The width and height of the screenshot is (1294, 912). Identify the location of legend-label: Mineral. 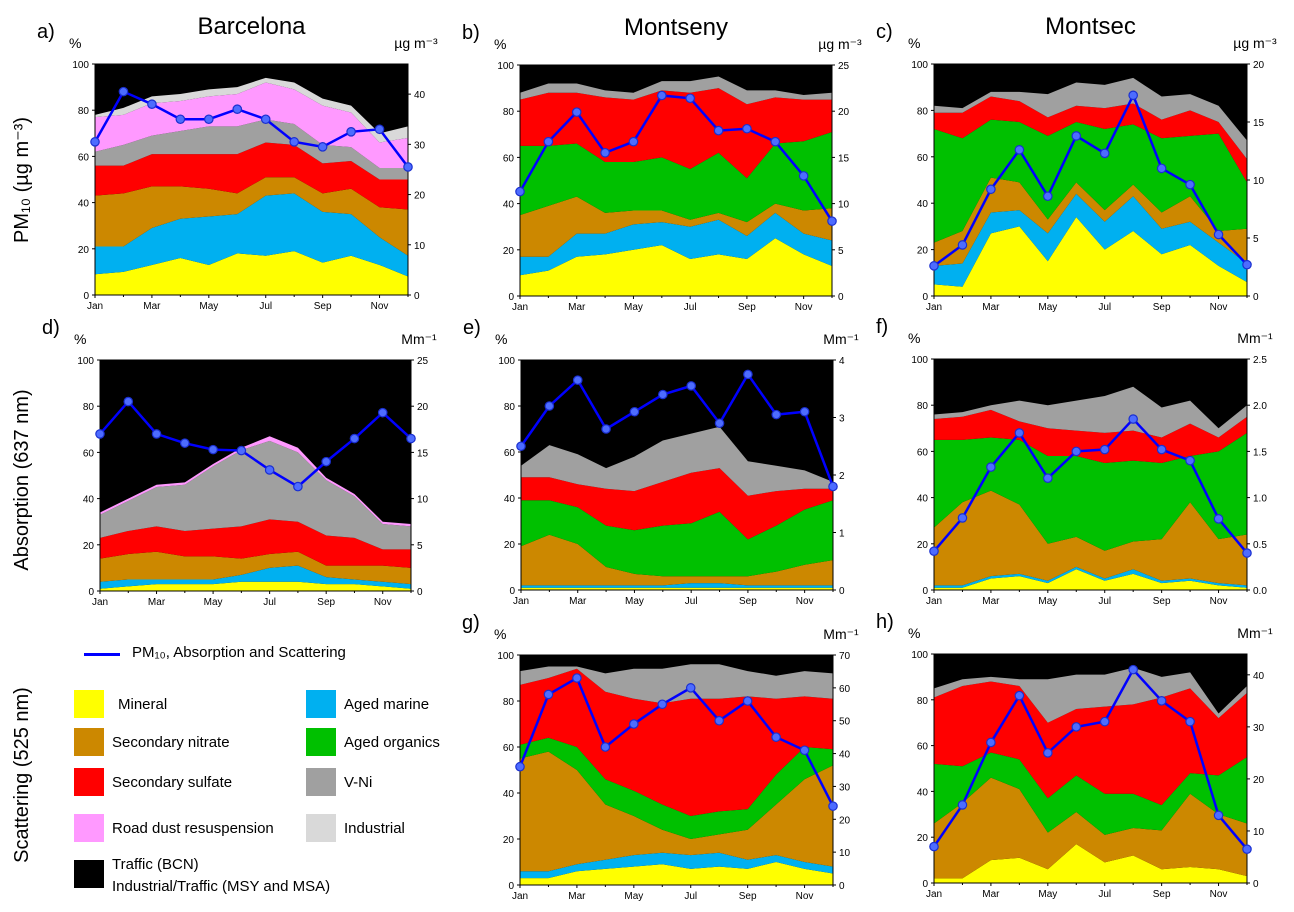
(143, 704).